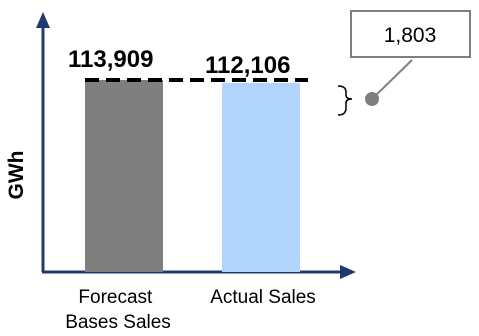  I want to click on value-label-forecast: 113,909, so click(110, 59).